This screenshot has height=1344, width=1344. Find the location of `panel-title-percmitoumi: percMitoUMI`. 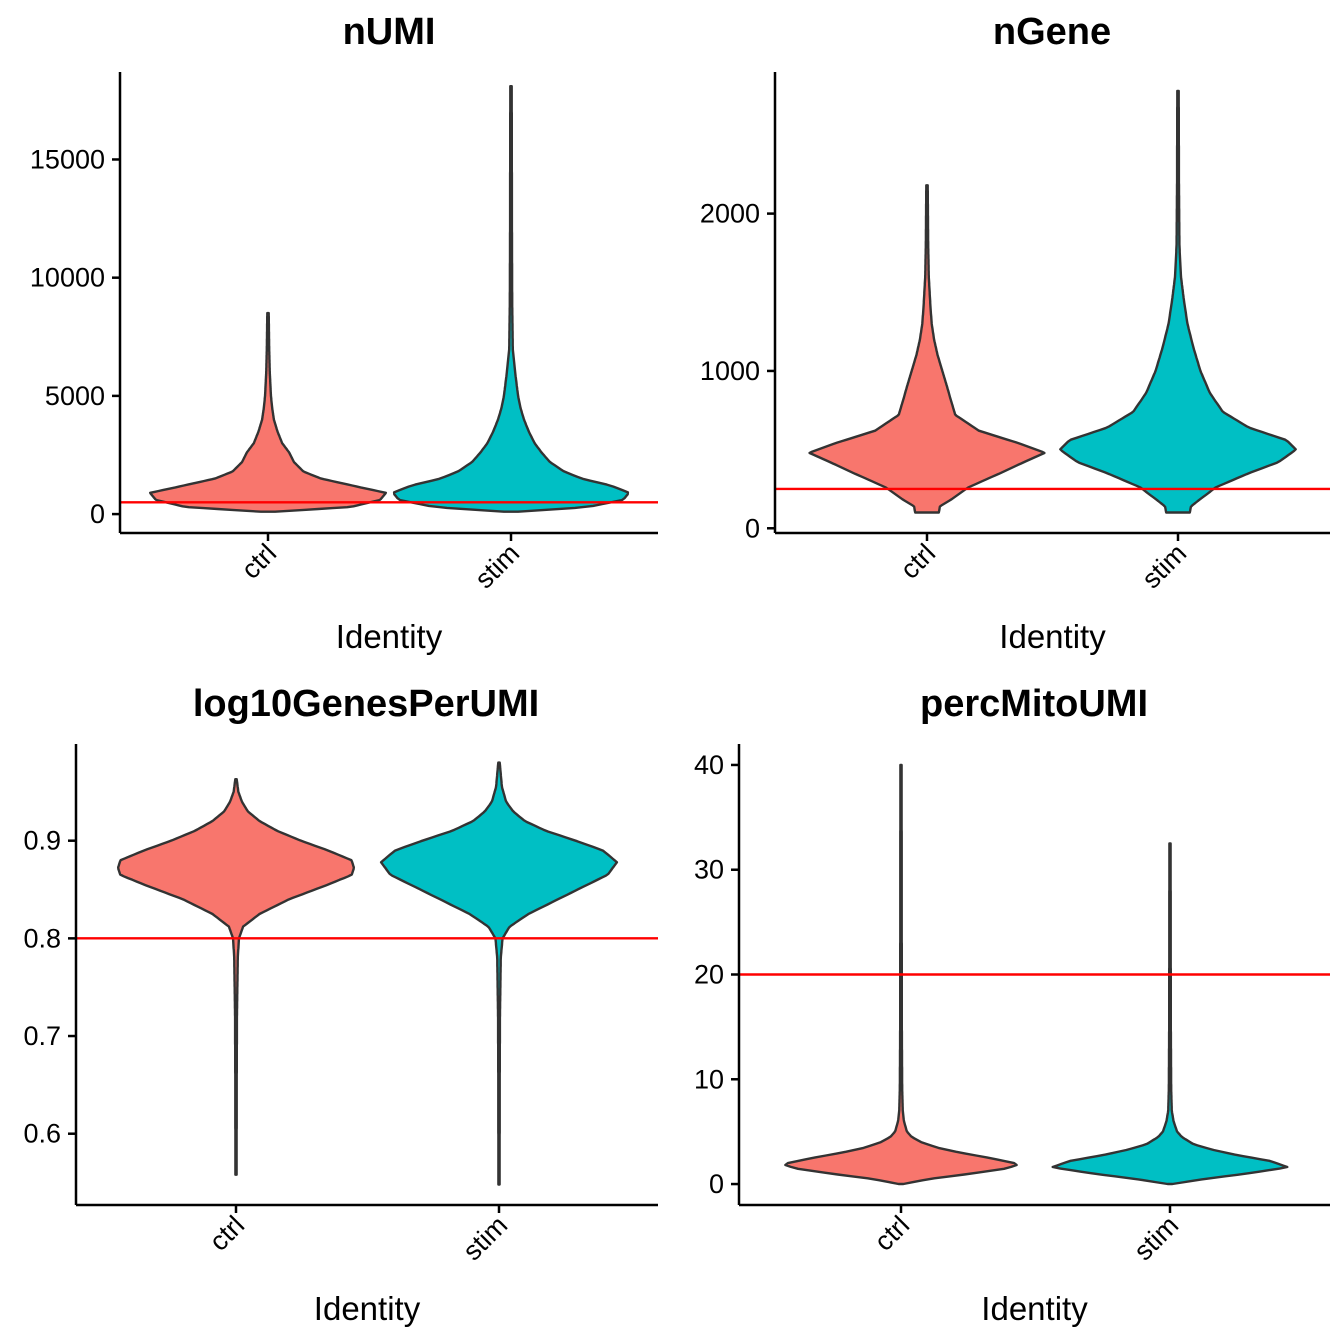

panel-title-percmitoumi: percMitoUMI is located at coordinates (1034, 704).